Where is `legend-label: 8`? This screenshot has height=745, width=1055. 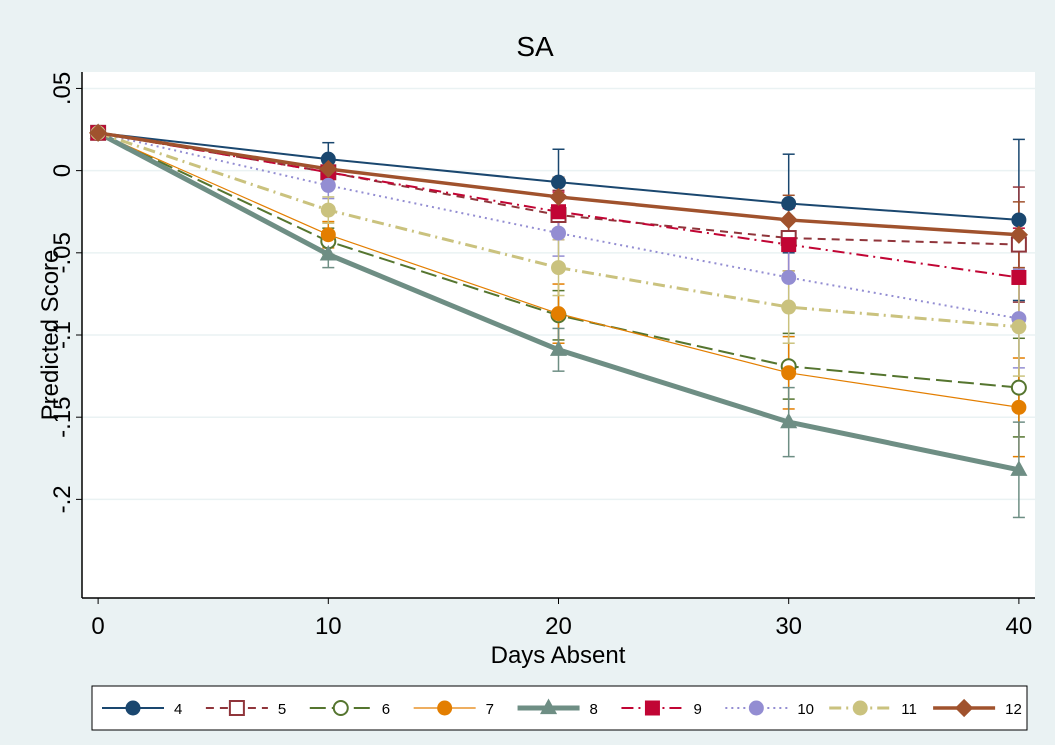
legend-label: 8 is located at coordinates (594, 709).